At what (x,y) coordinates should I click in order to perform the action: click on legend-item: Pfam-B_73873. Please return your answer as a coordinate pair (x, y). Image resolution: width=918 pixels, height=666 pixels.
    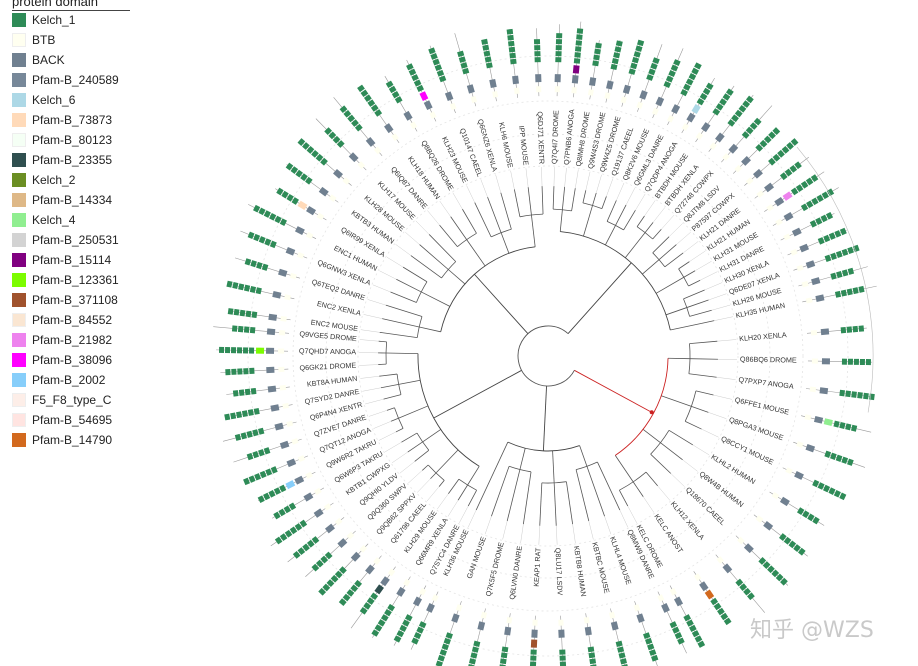
    Looking at the image, I should click on (62, 120).